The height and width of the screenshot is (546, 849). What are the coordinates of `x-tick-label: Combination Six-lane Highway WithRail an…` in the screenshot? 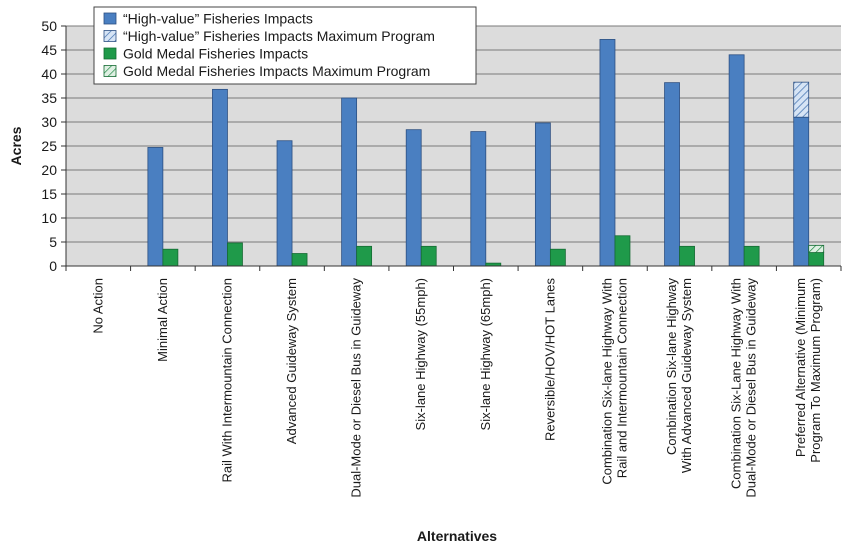 It's located at (614, 381).